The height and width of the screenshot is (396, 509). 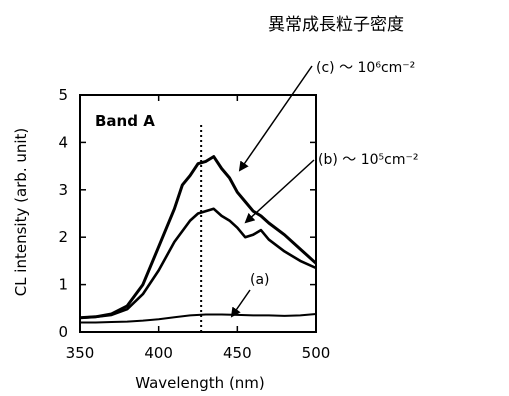 I want to click on x-tick-label: 500, so click(x=316, y=353).